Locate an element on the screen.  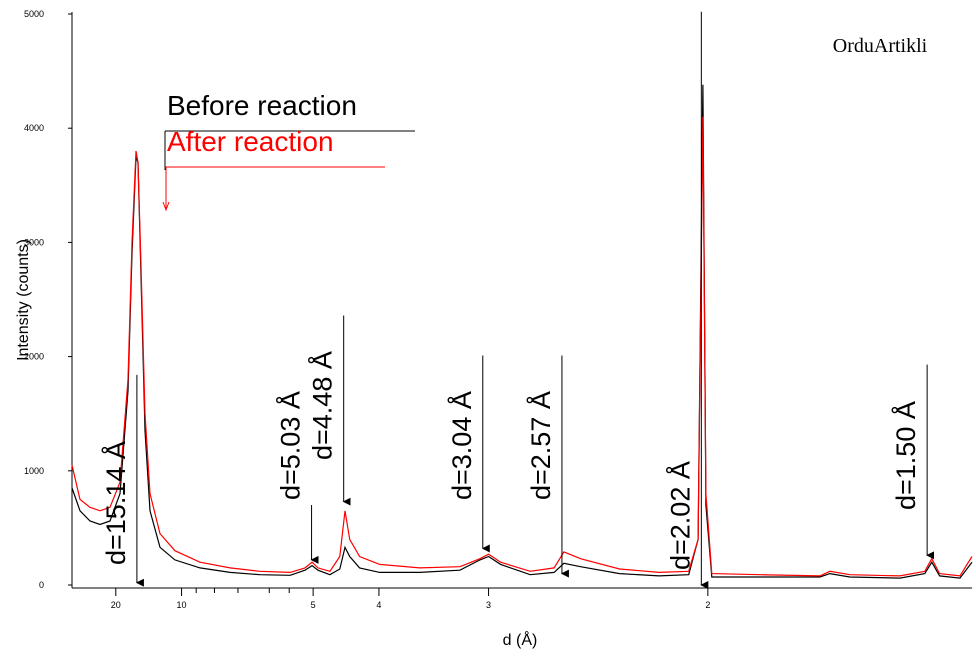
x-tick-label: 20 is located at coordinates (116, 605).